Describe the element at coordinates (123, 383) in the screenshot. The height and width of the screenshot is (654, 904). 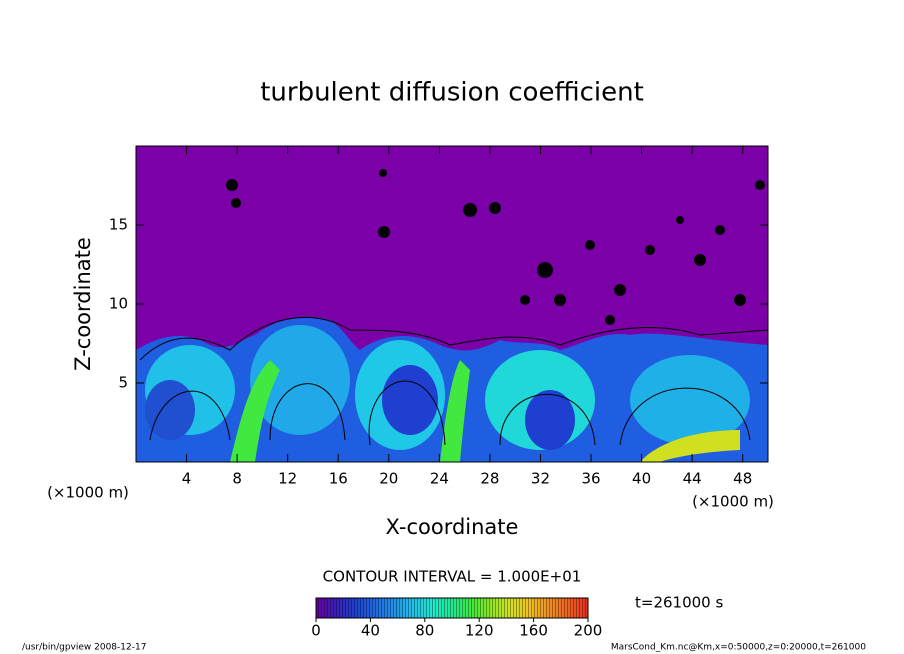
I see `y-tick-label: 5` at that location.